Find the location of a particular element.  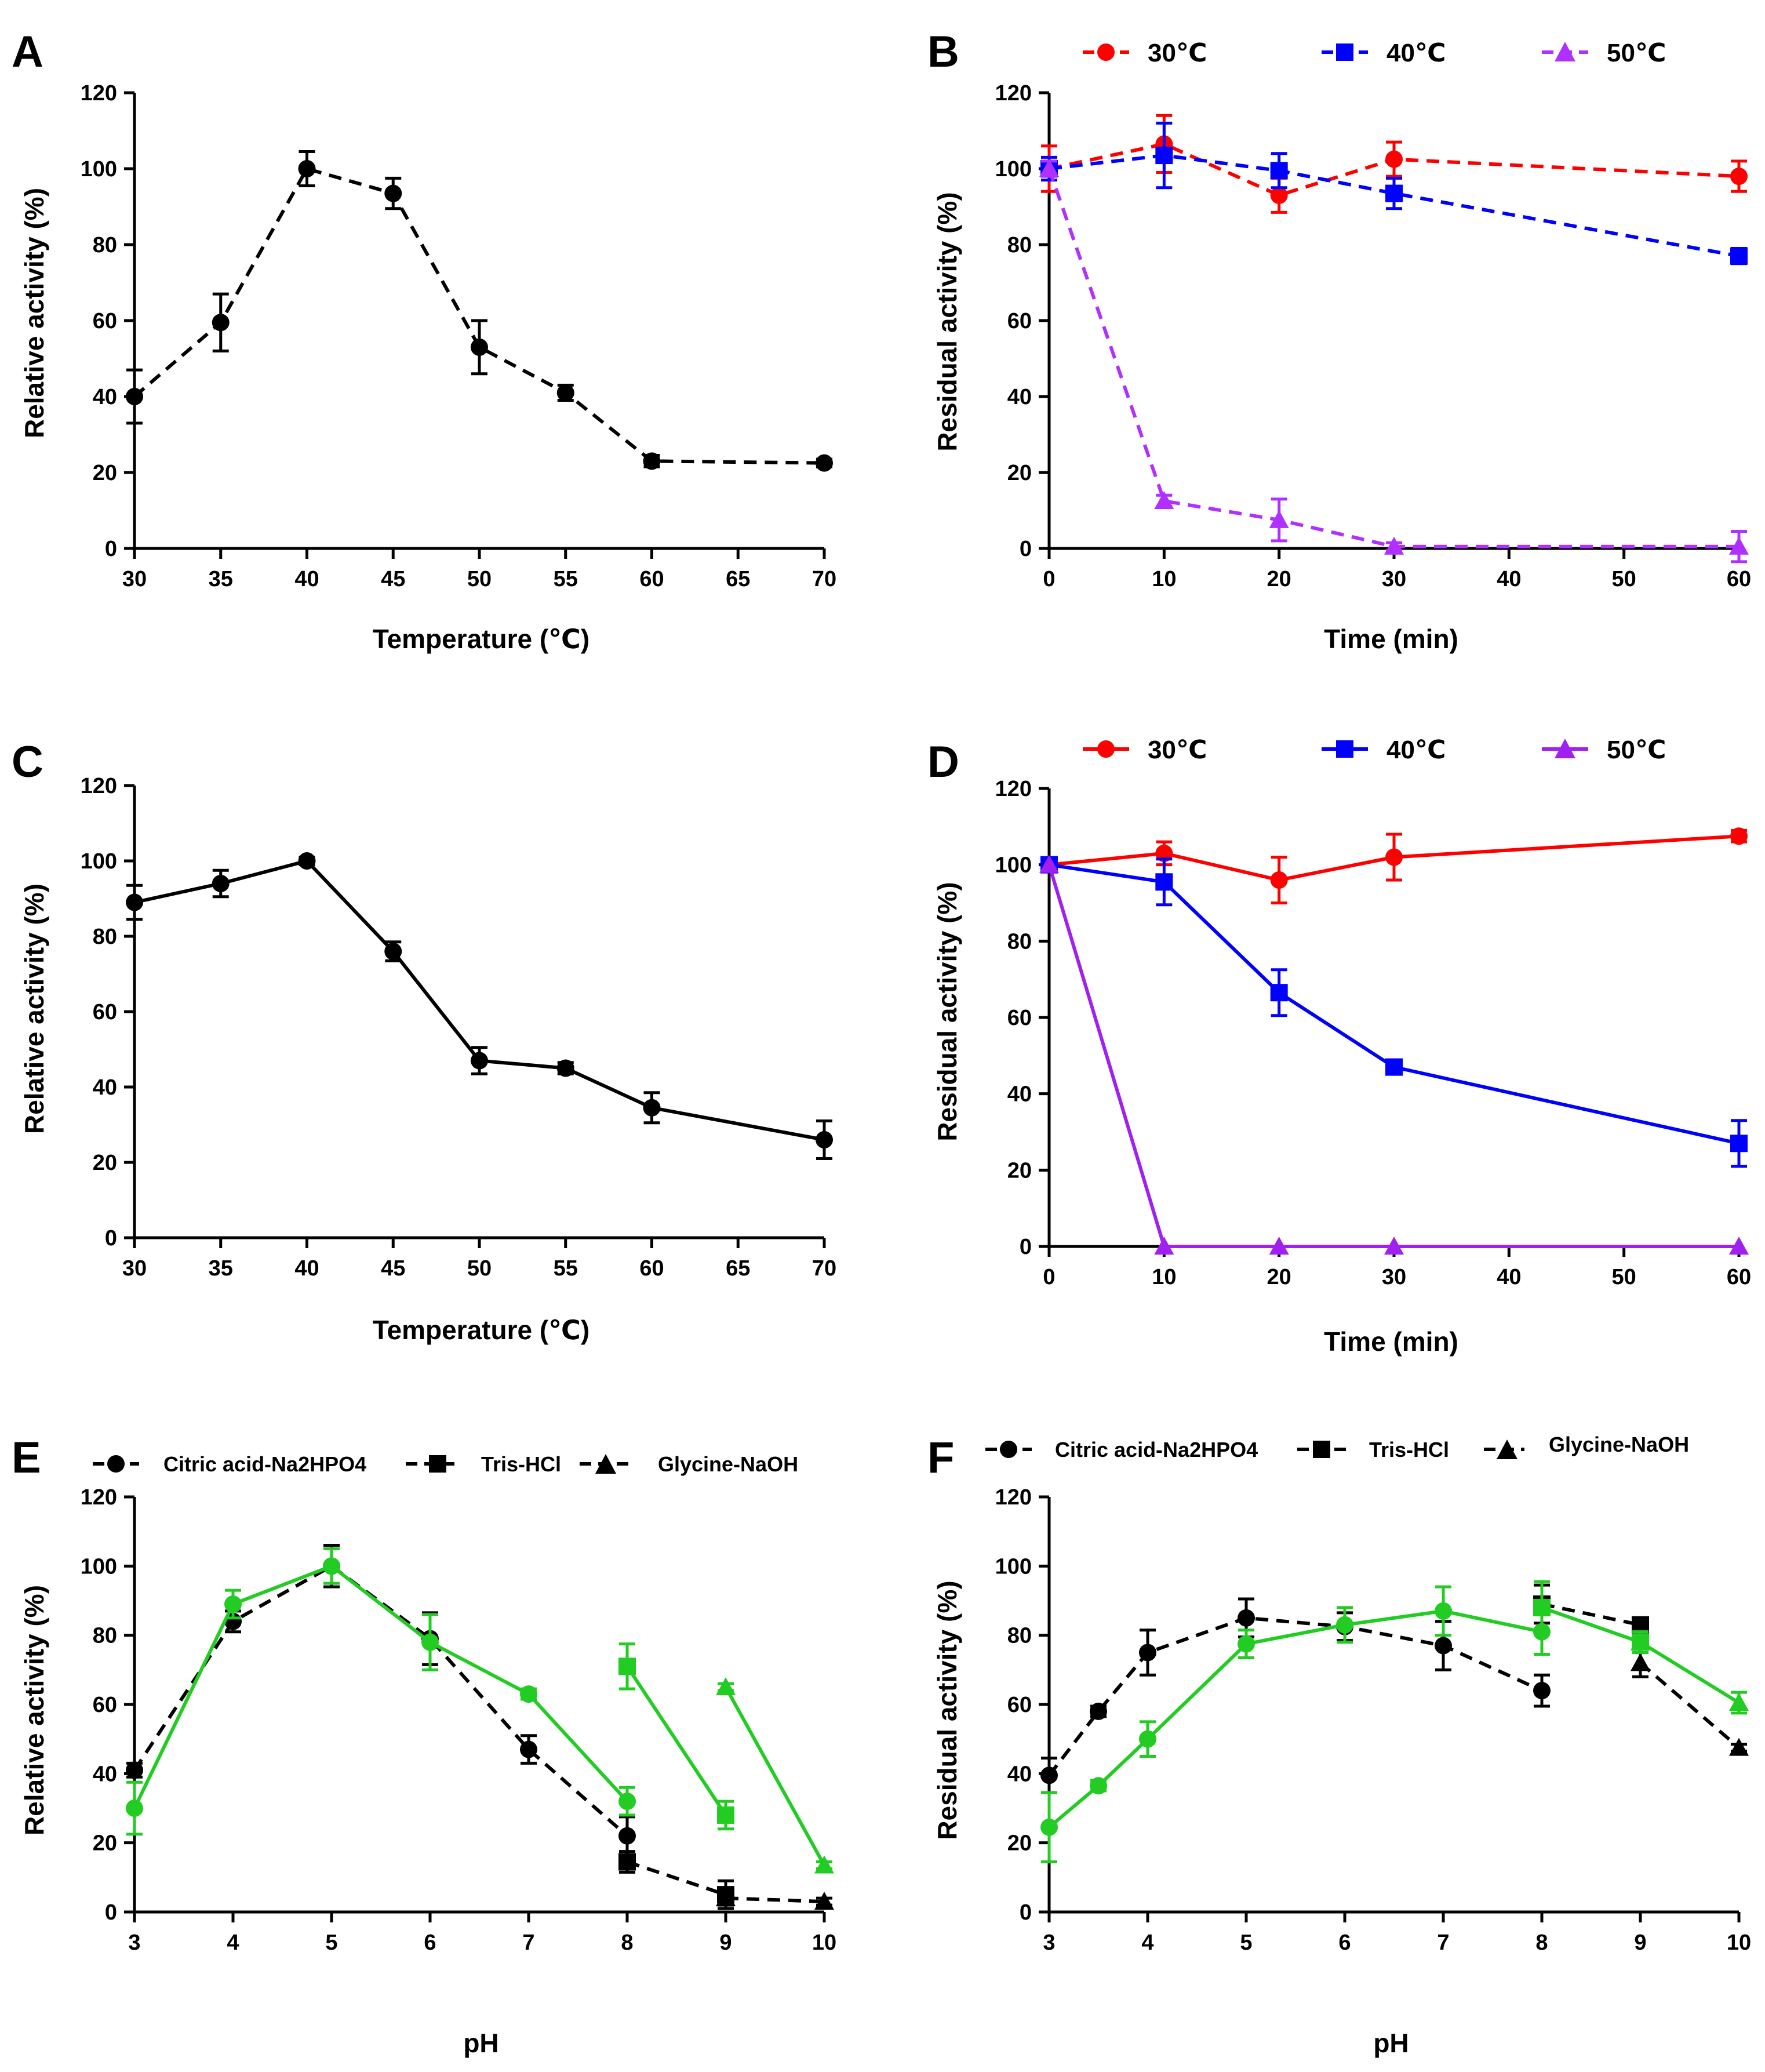

x-tick-label: 20 is located at coordinates (1279, 1277).